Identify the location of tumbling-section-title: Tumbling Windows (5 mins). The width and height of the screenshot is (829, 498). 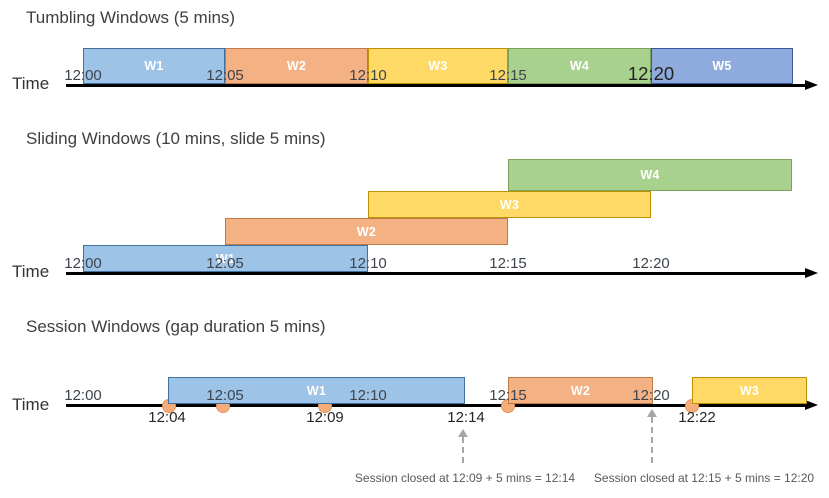
(131, 17).